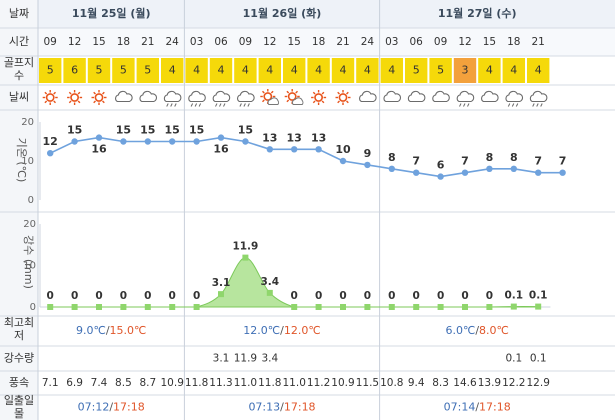  Describe the element at coordinates (221, 42) in the screenshot. I see `time-cell: 06` at that location.